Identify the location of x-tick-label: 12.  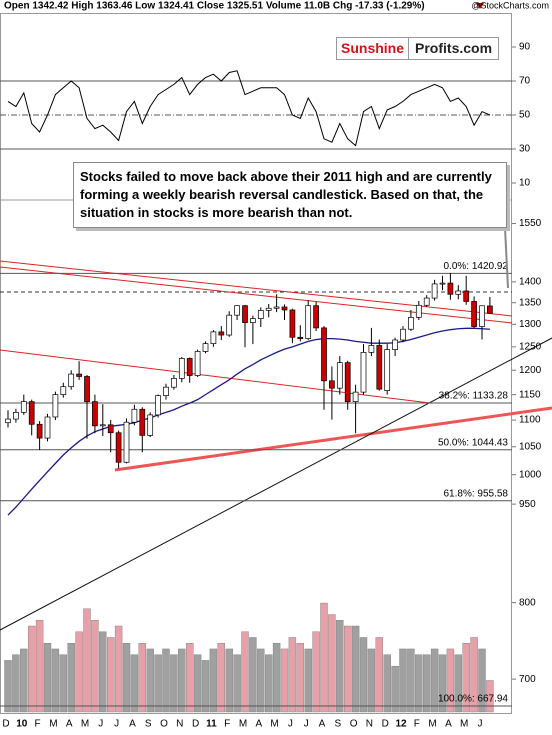
(401, 724).